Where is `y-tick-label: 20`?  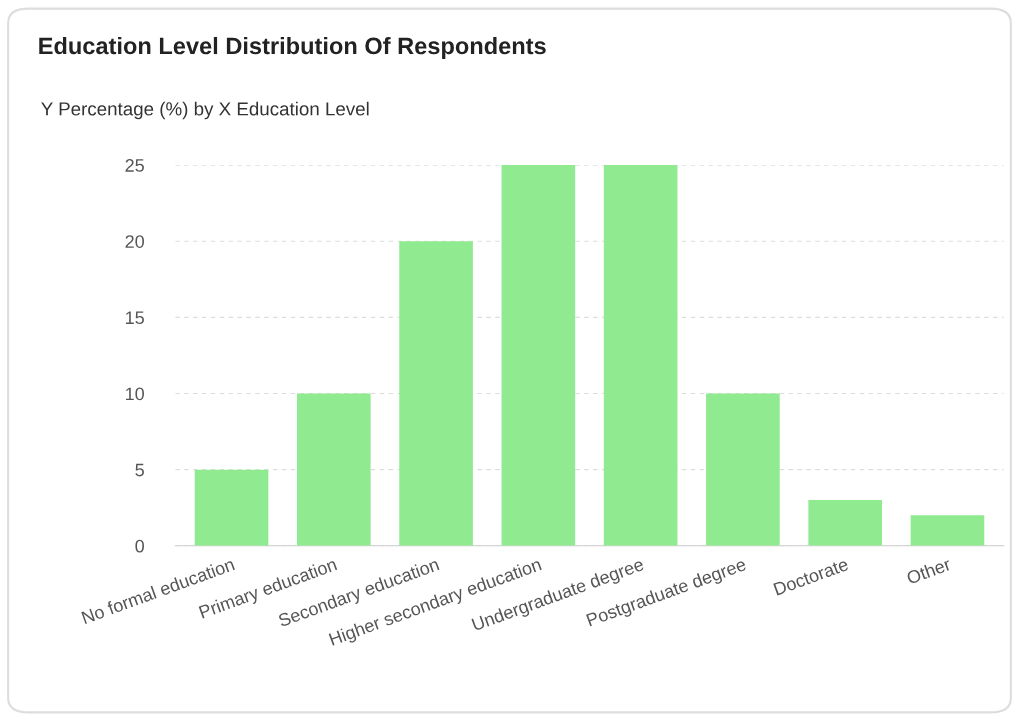
y-tick-label: 20 is located at coordinates (135, 241).